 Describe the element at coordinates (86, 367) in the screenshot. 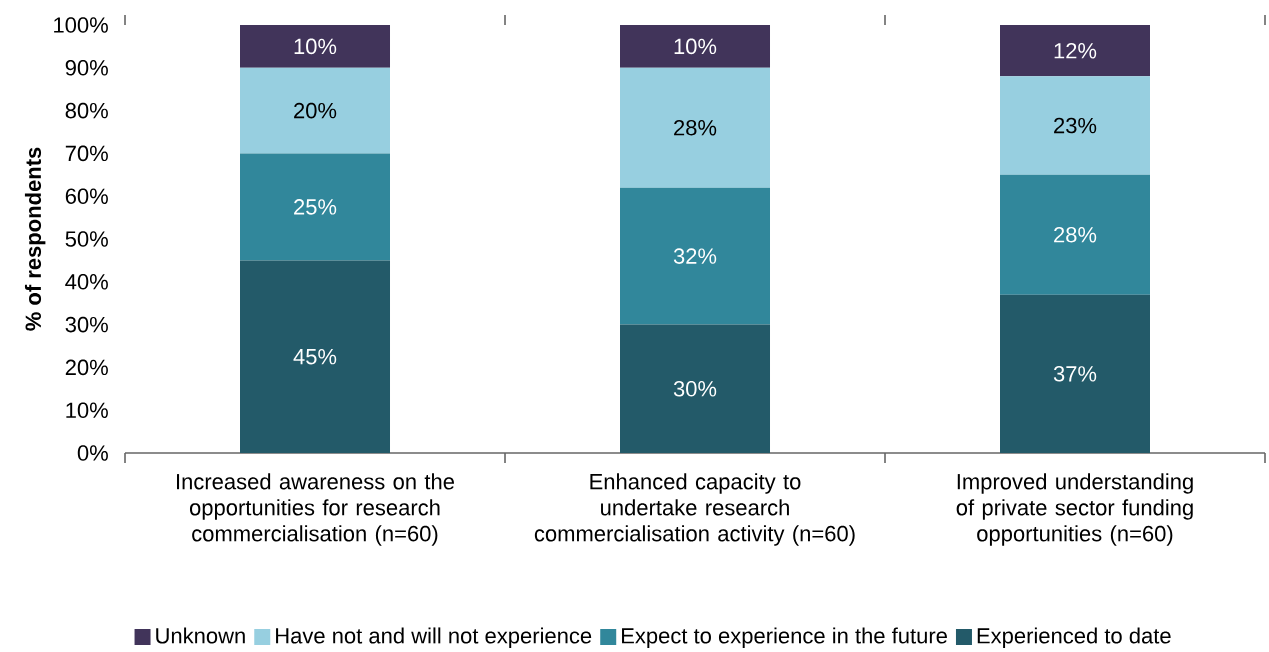

I see `y-tick-label: 20%` at that location.